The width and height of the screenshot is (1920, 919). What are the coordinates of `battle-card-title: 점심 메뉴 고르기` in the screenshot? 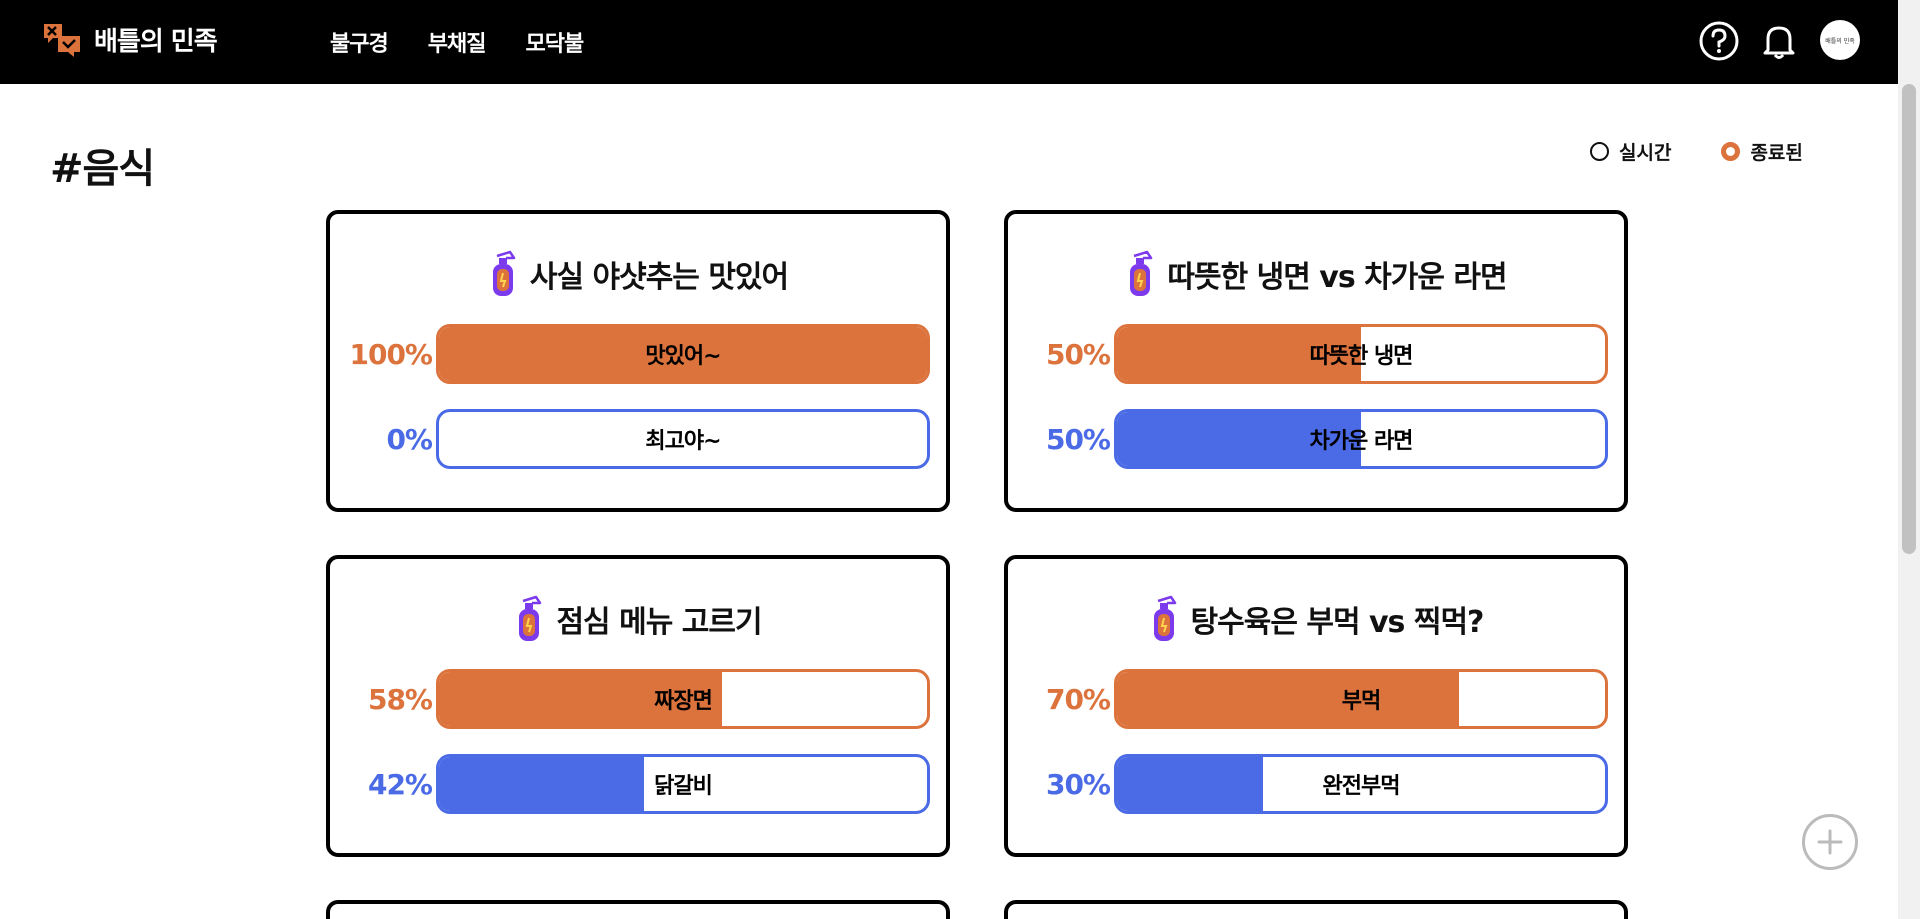 It's located at (659, 622).